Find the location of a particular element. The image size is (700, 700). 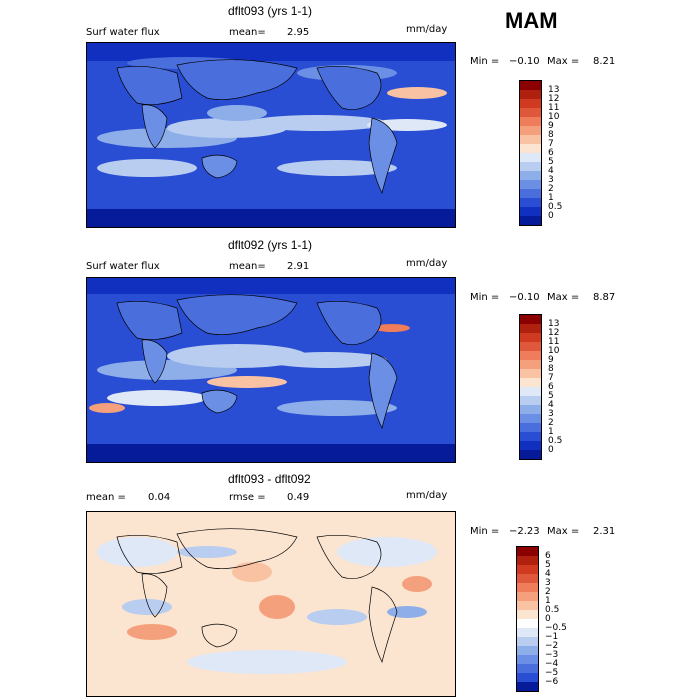

panel-middle-map-svg is located at coordinates (271, 370).